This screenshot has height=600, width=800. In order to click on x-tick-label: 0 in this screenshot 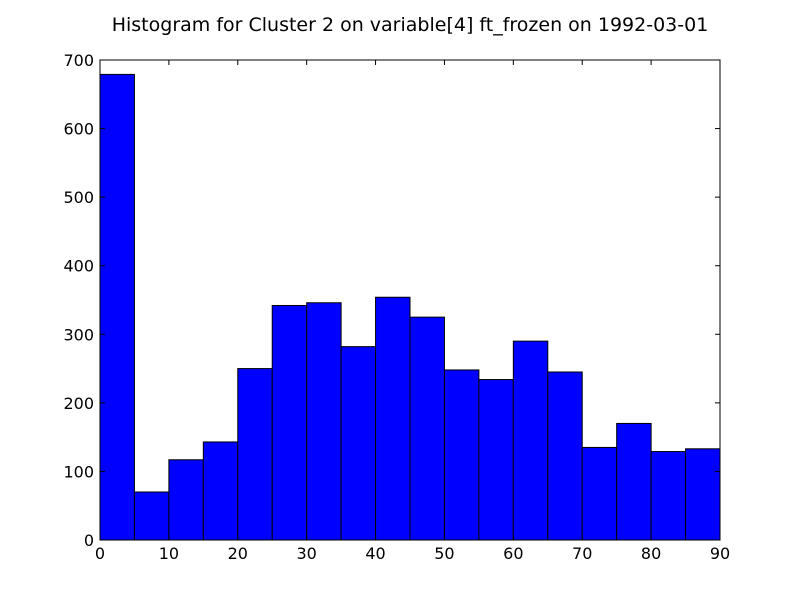, I will do `click(100, 553)`.